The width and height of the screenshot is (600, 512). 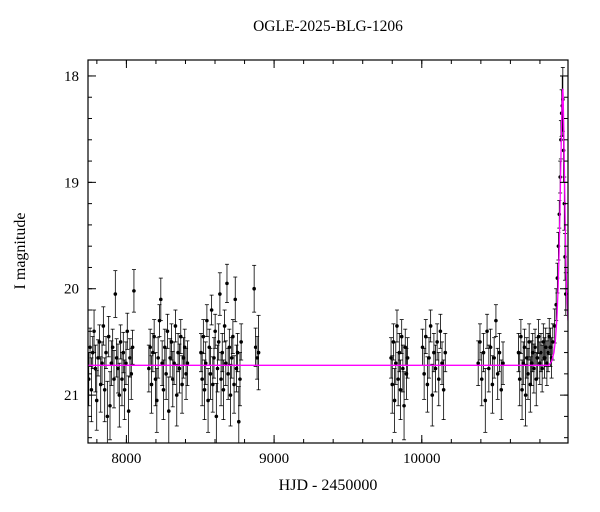 What do you see at coordinates (71, 396) in the screenshot?
I see `y-tick-label: 21` at bounding box center [71, 396].